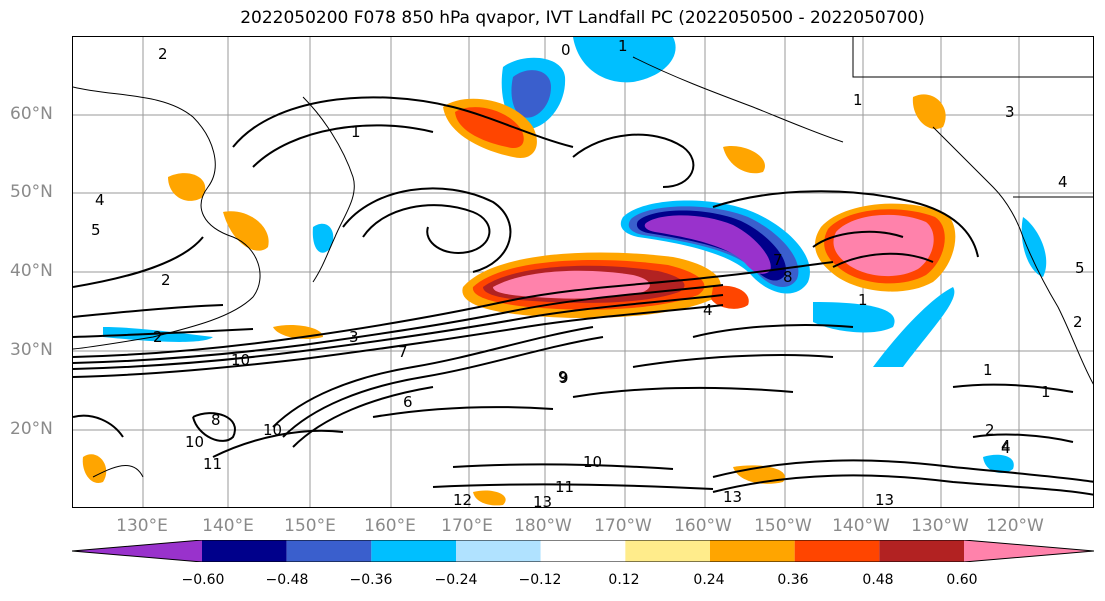  I want to click on lat-label-40n: 40°N, so click(31, 271).